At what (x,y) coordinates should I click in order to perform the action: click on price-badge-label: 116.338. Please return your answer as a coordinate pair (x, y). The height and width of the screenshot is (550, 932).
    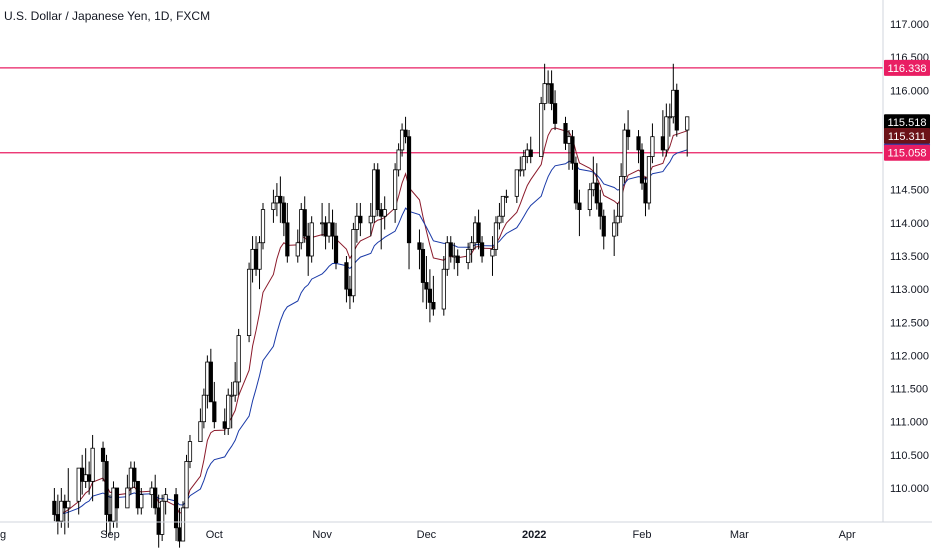
    Looking at the image, I should click on (907, 69).